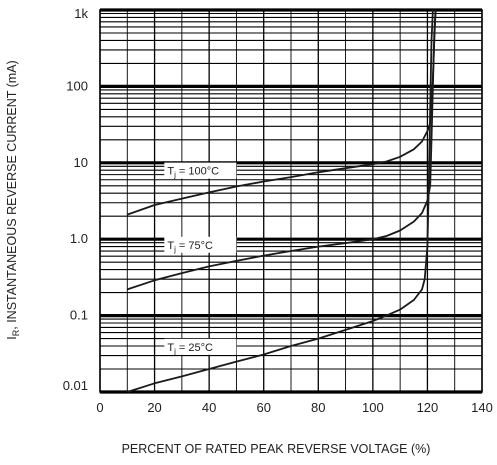 The image size is (497, 465). Describe the element at coordinates (318, 407) in the screenshot. I see `x-tick-label: 80` at that location.